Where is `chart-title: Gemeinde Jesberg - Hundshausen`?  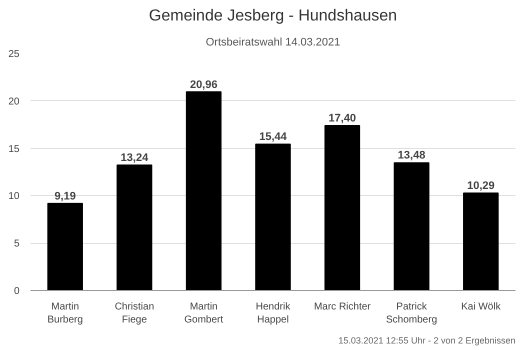
chart-title: Gemeinde Jesberg - Hundshausen is located at coordinates (273, 16).